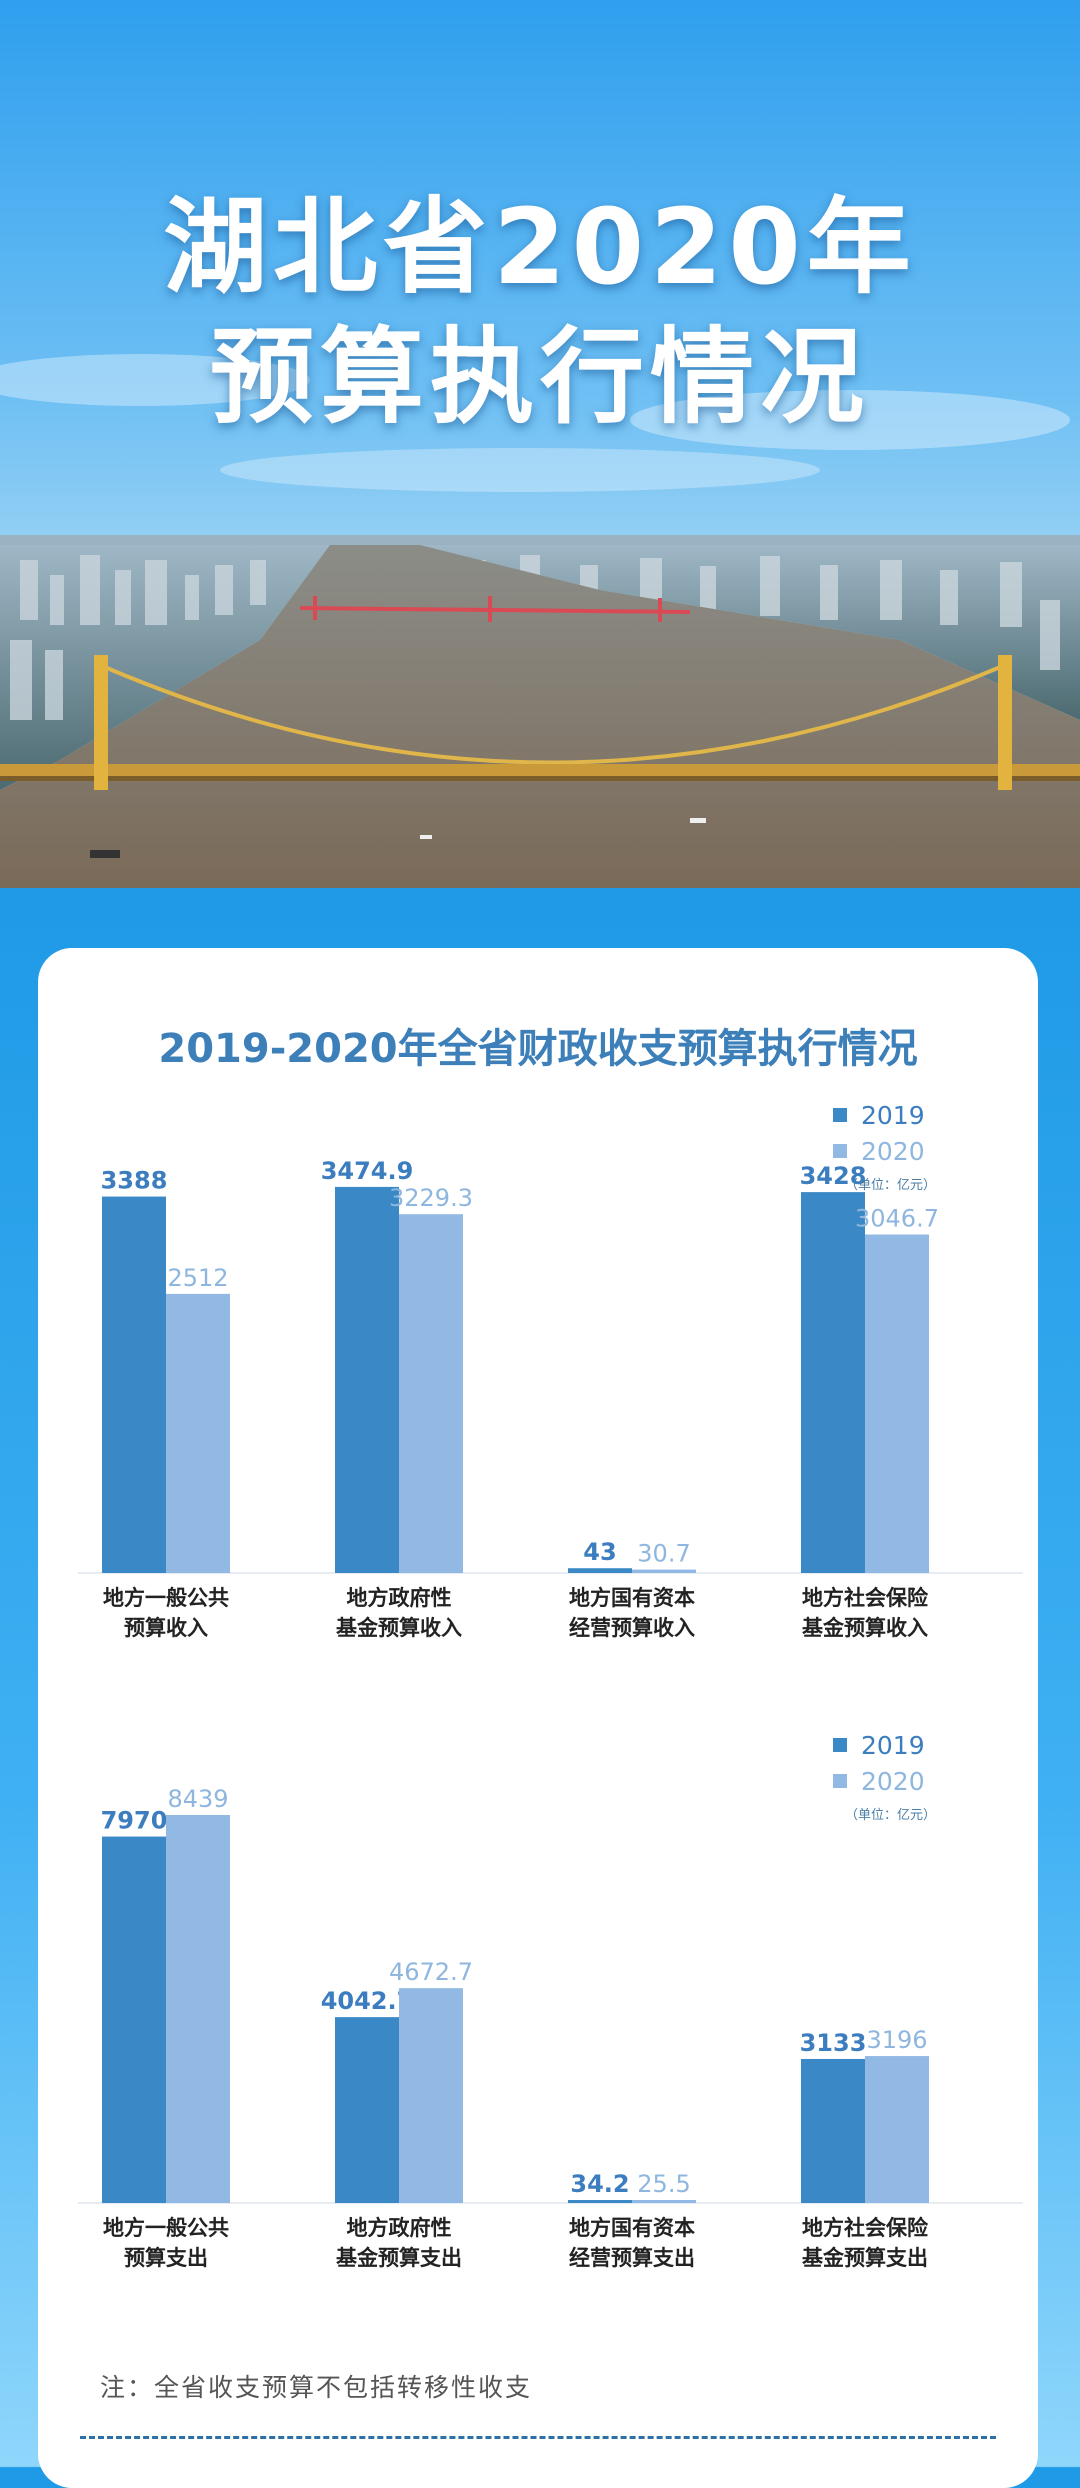 This screenshot has height=2488, width=1080. What do you see at coordinates (431, 1198) in the screenshot?
I see `data-label-2020-1: 3229.3` at bounding box center [431, 1198].